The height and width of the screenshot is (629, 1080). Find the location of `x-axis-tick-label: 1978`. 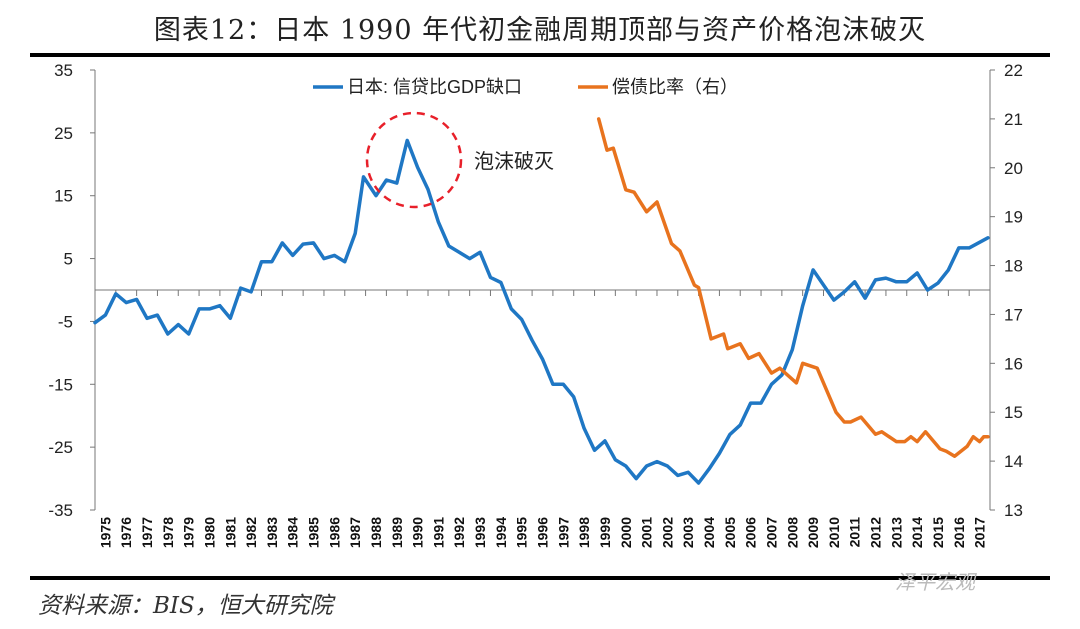

x-axis-tick-label: 1978 is located at coordinates (168, 532).